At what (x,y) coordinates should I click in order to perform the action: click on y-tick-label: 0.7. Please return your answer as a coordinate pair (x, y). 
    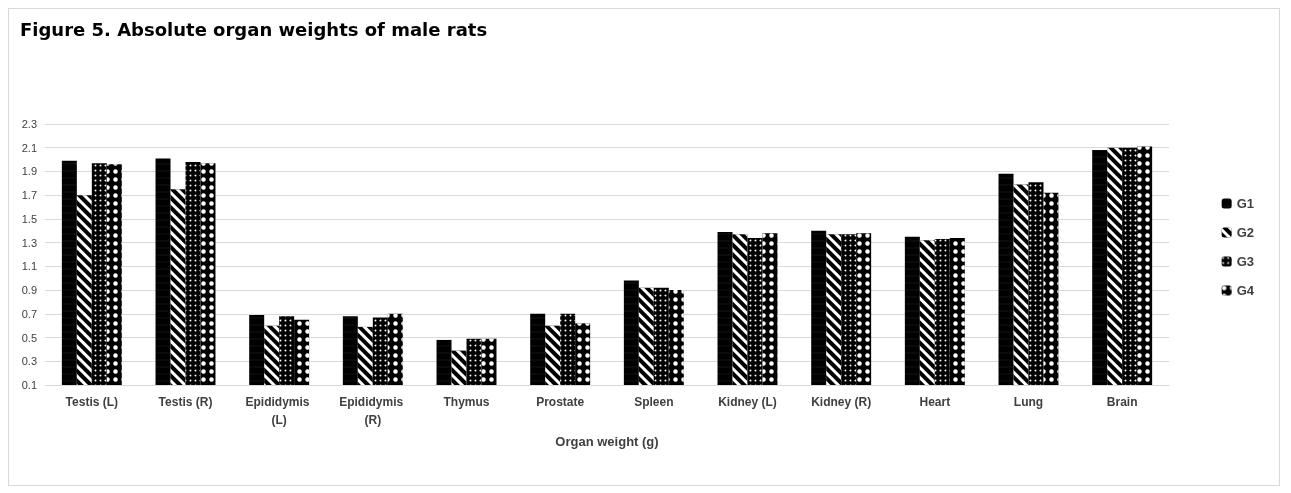
    Looking at the image, I should click on (29, 313).